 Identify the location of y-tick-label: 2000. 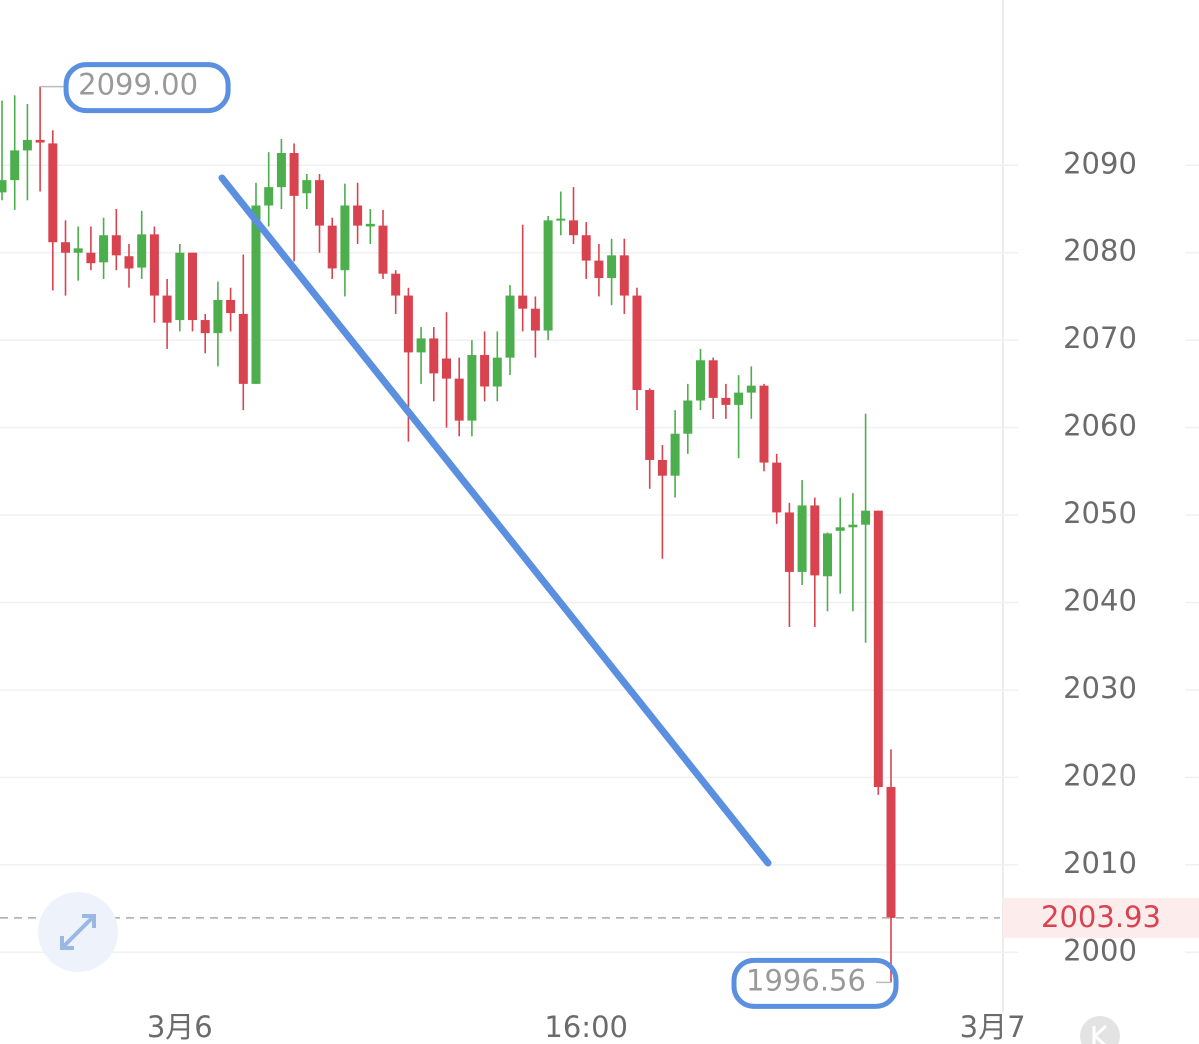
(1100, 950).